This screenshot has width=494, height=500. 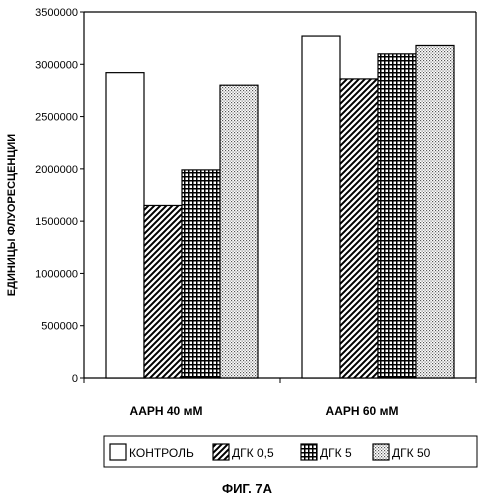 What do you see at coordinates (12, 215) in the screenshot?
I see `y-axis-title: ЕДИНИЦЫ ФЛУОРЕСЦЕНЦИИ` at bounding box center [12, 215].